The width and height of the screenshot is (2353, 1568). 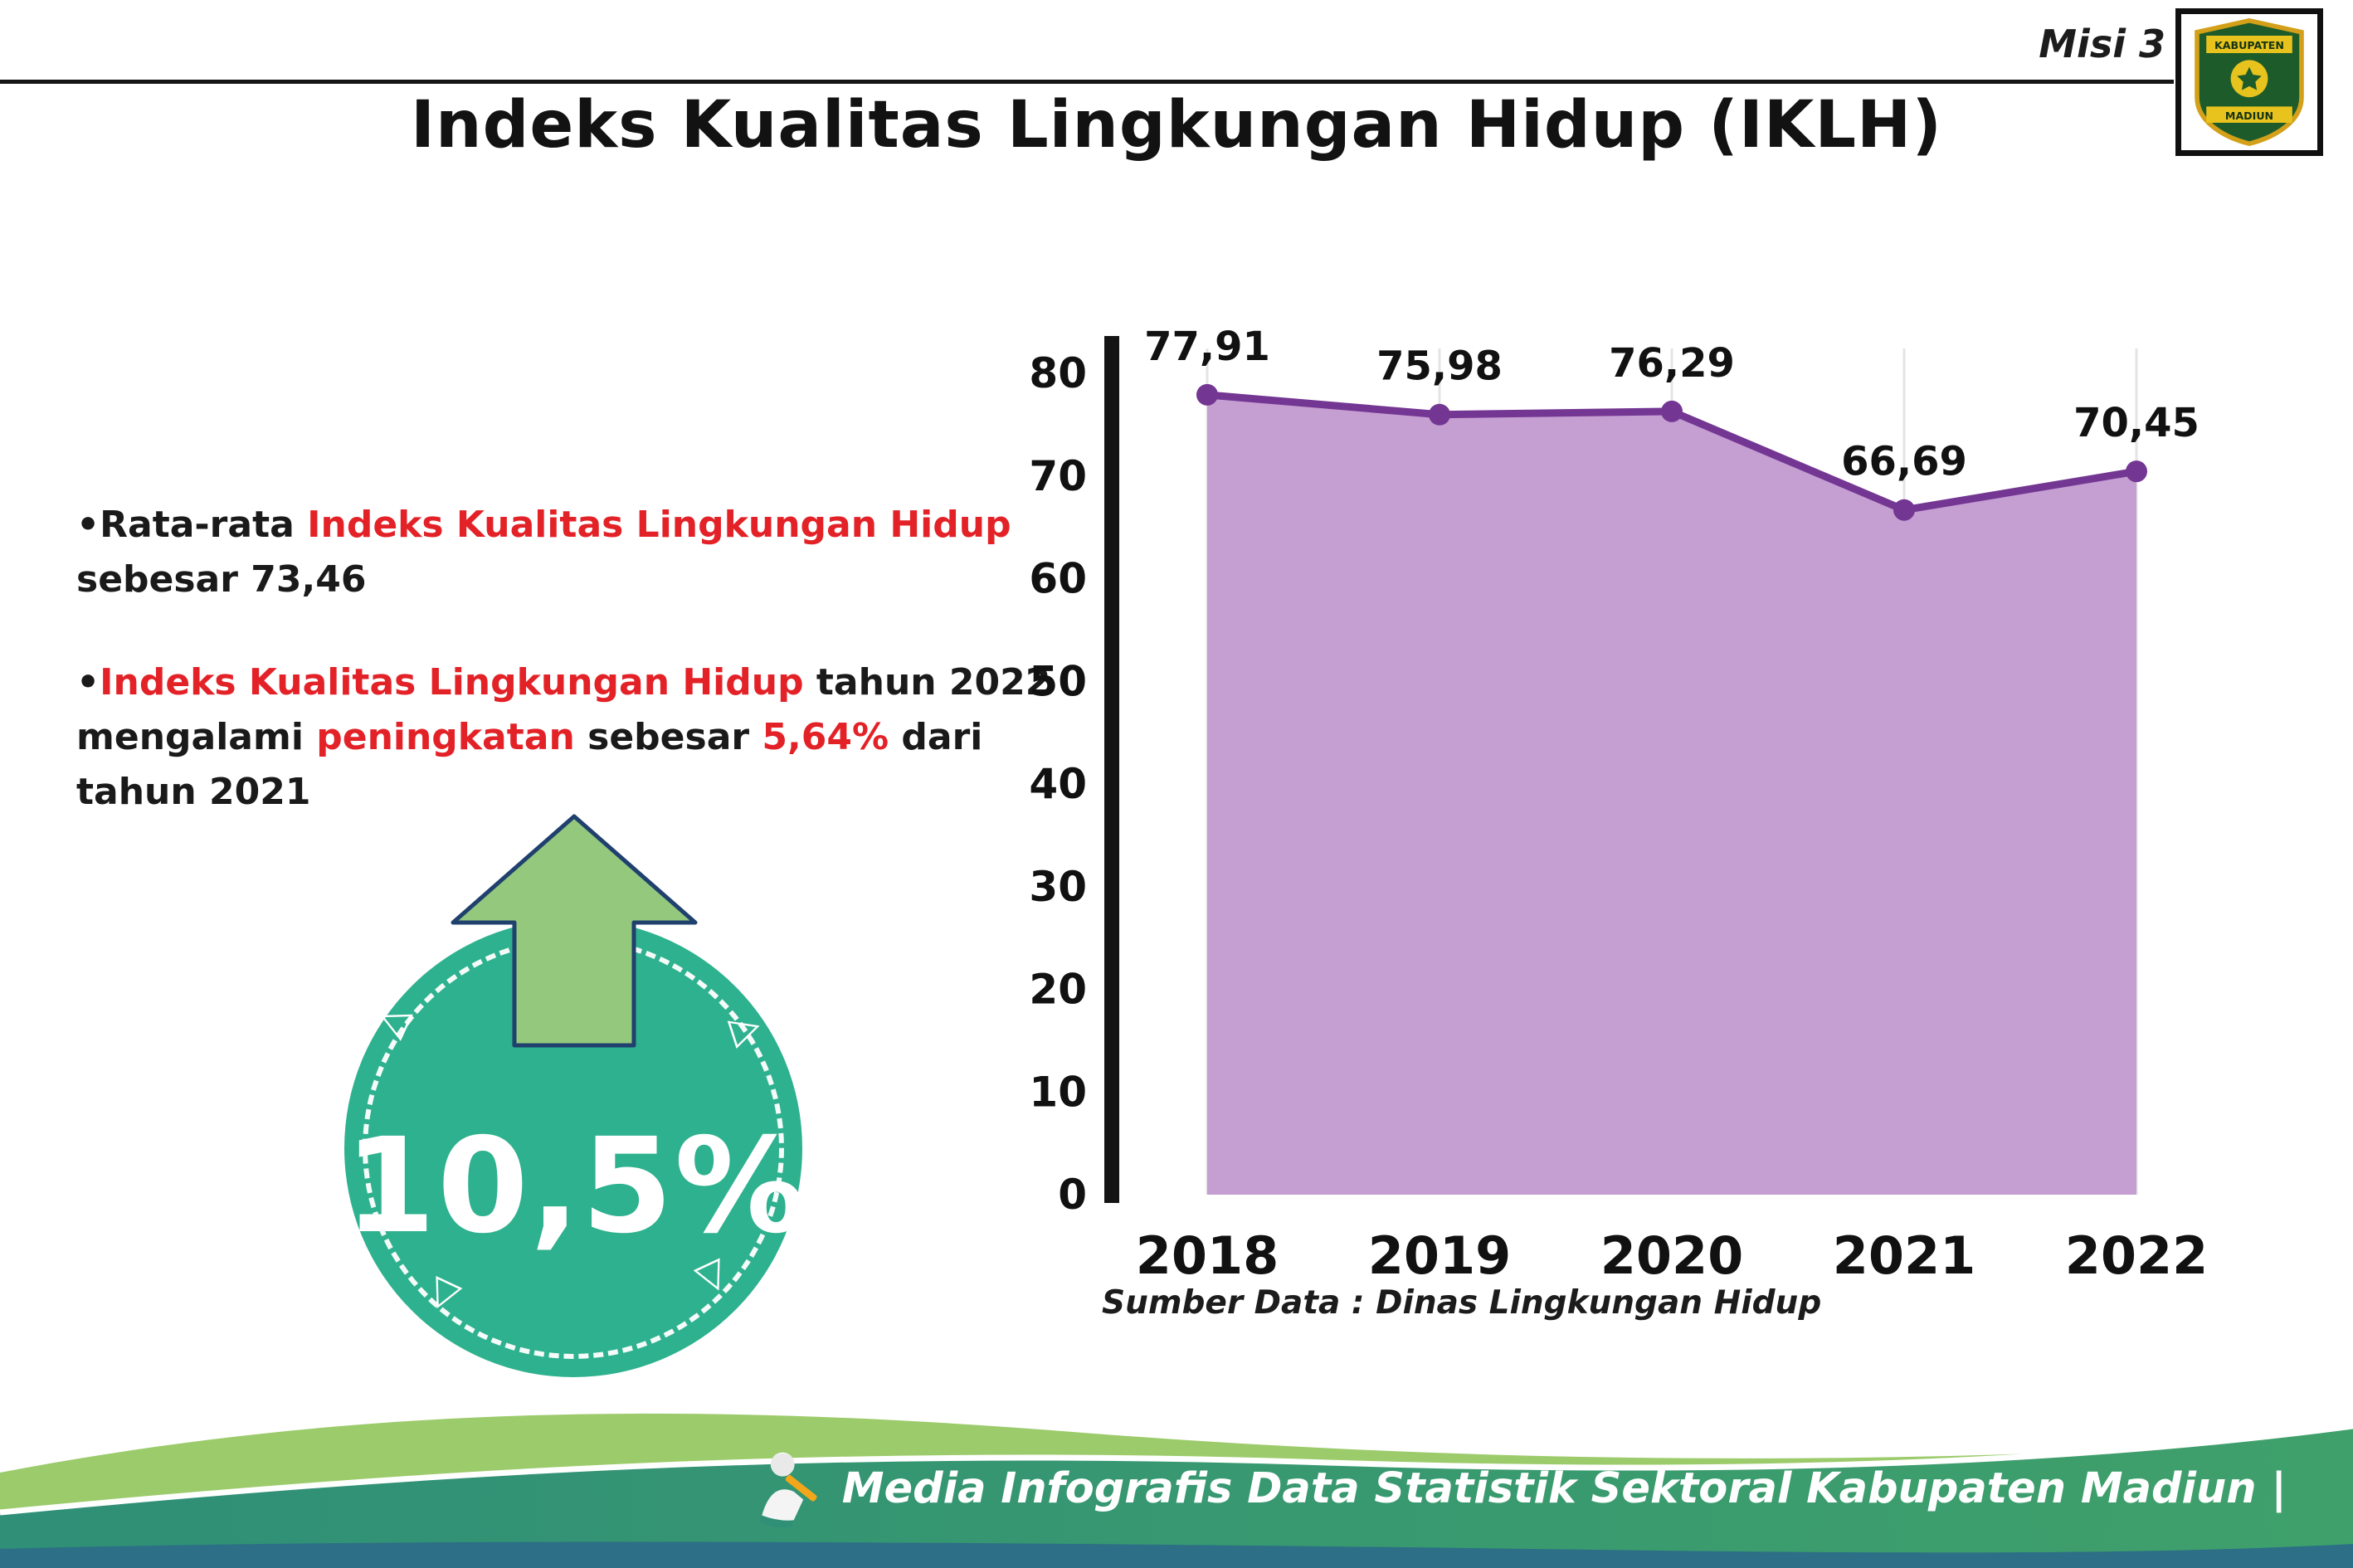 I want to click on bullet-text: dari tahun 2021, so click(x=529, y=764).